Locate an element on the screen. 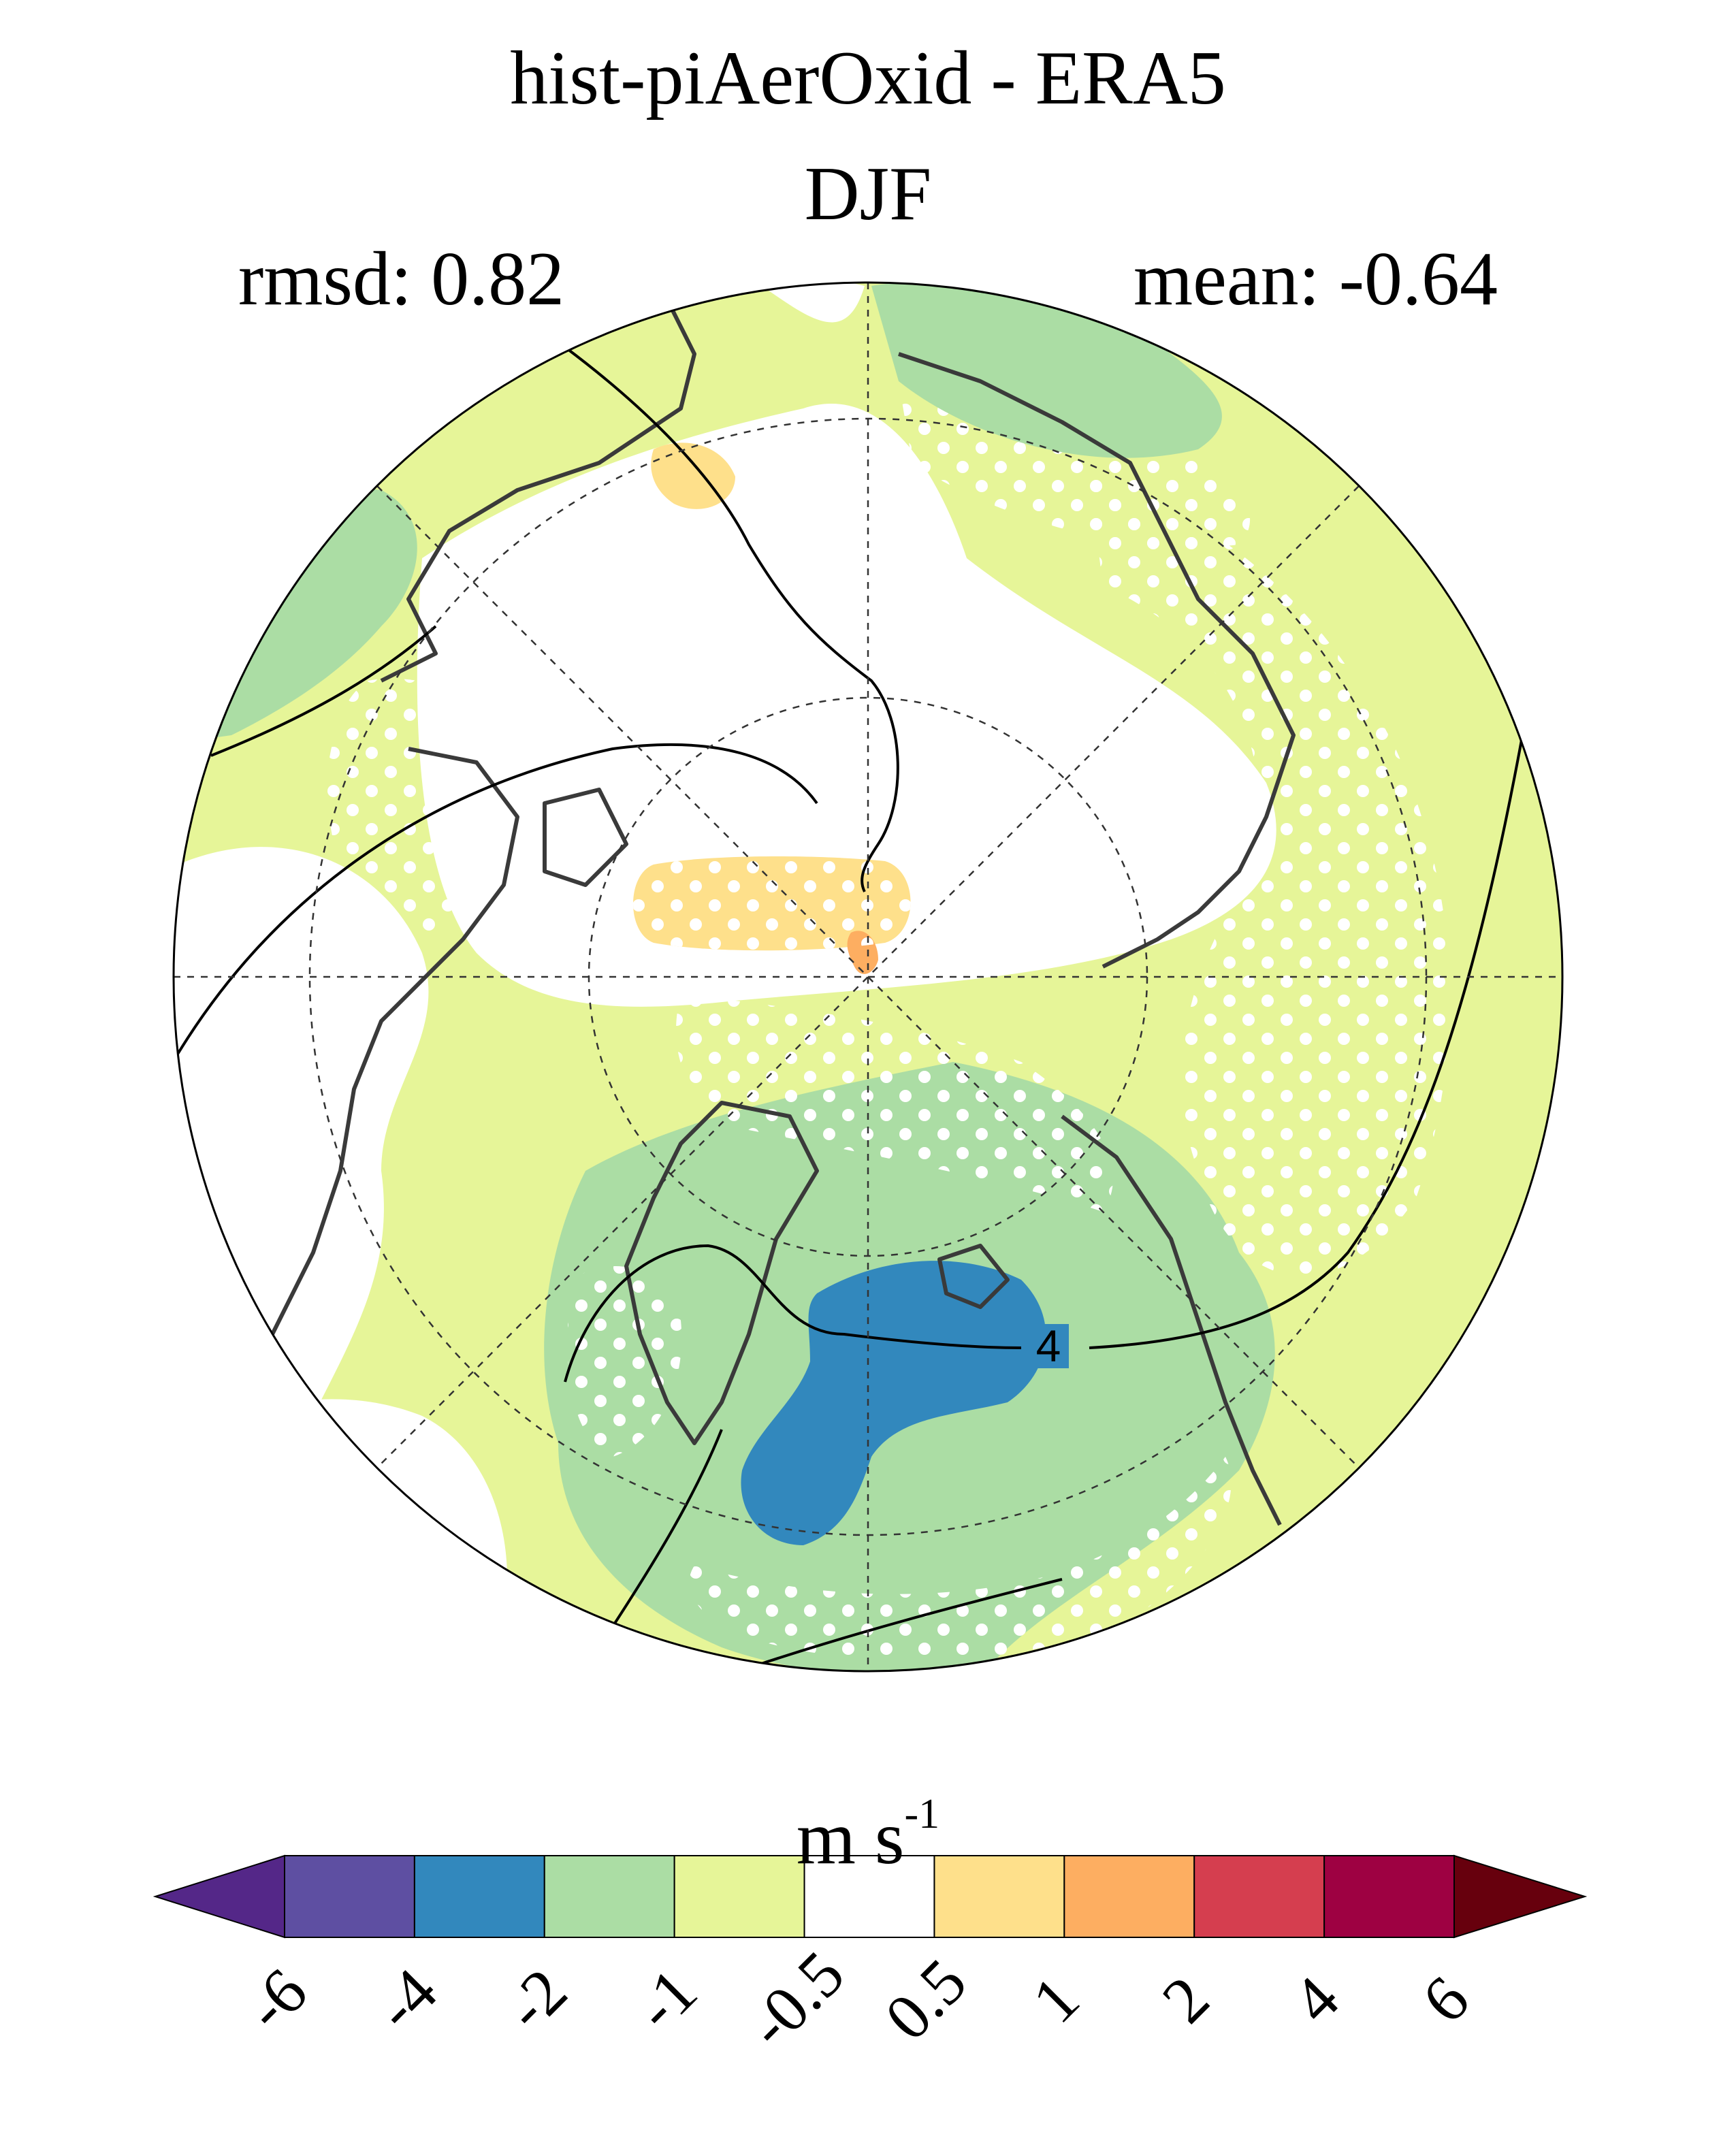  coast-europe is located at coordinates (1171, 1320).